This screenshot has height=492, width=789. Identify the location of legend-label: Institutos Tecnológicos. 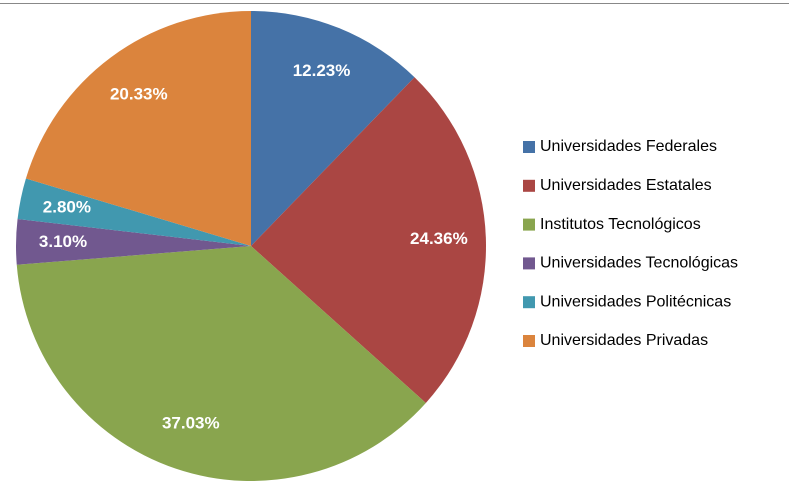
(620, 224).